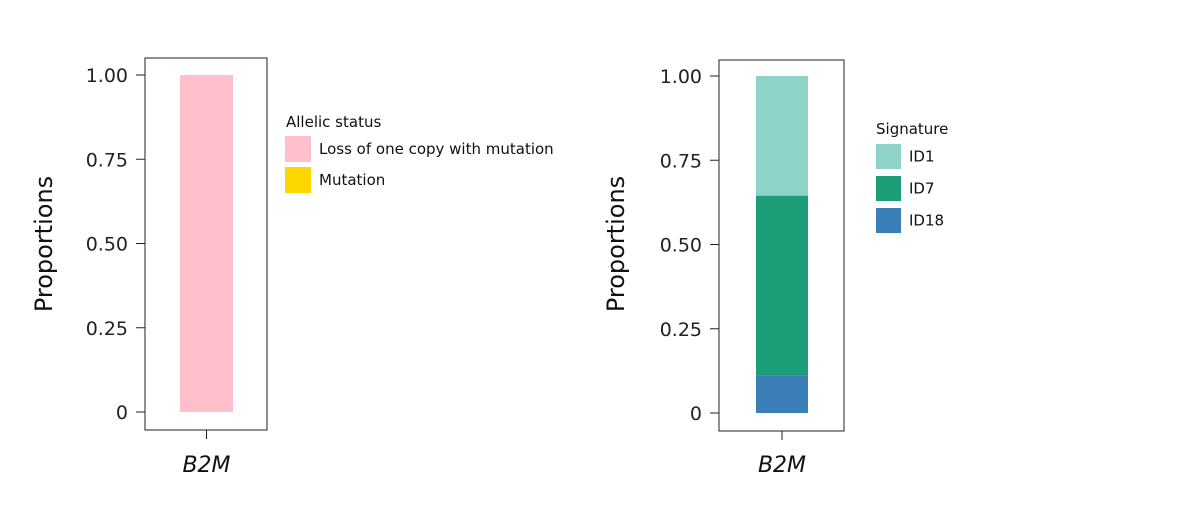  I want to click on legend-title: Allelic status, so click(333, 122).